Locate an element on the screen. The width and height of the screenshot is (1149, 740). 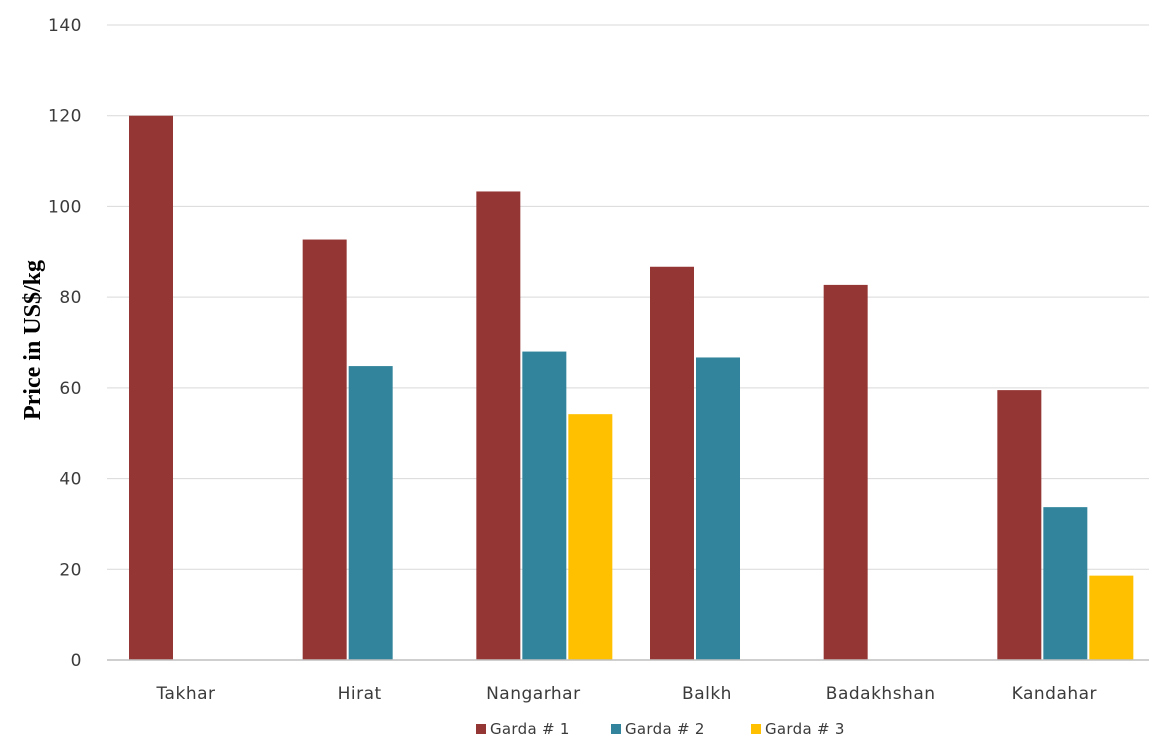
y-axis-ticks: 0 20 40 60 80 100 120 140 is located at coordinates (65, 343).